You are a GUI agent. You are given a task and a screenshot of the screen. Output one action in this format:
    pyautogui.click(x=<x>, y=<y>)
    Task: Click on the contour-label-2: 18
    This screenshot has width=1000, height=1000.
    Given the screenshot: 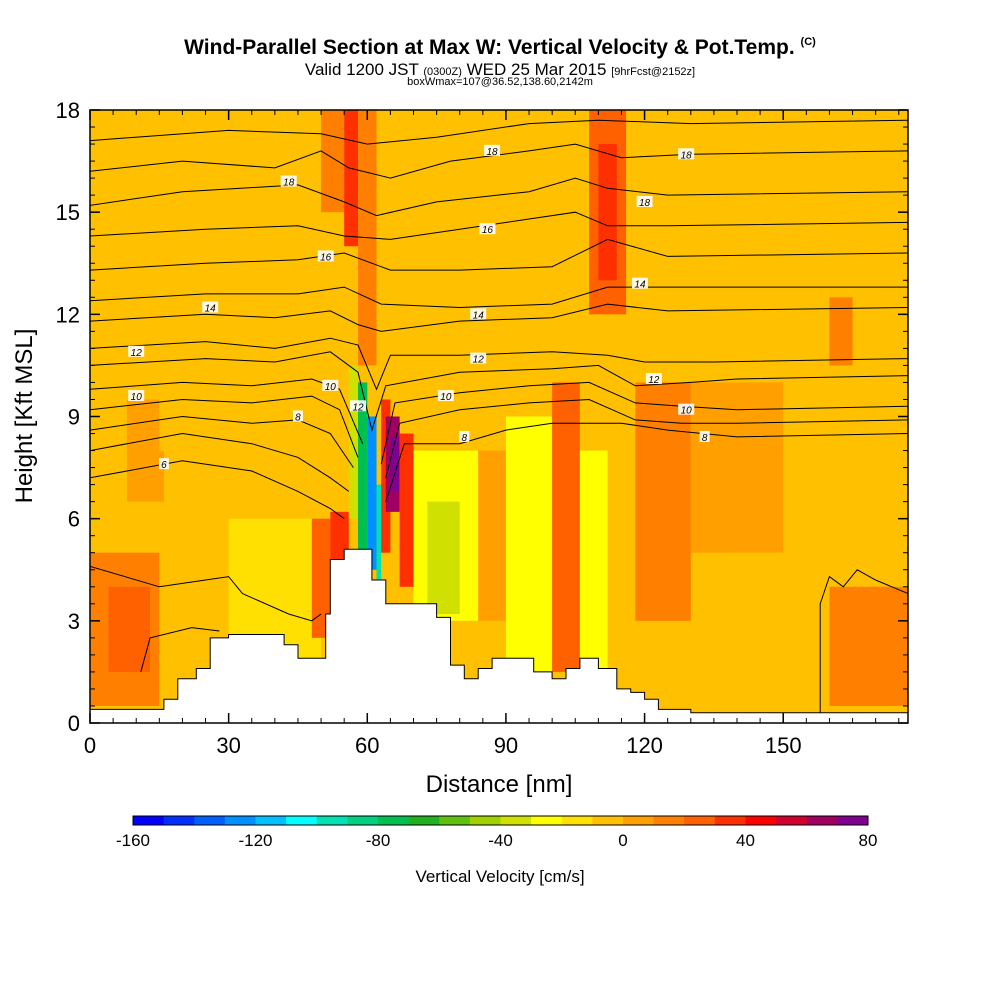 What is the action you would take?
    pyautogui.click(x=288, y=182)
    